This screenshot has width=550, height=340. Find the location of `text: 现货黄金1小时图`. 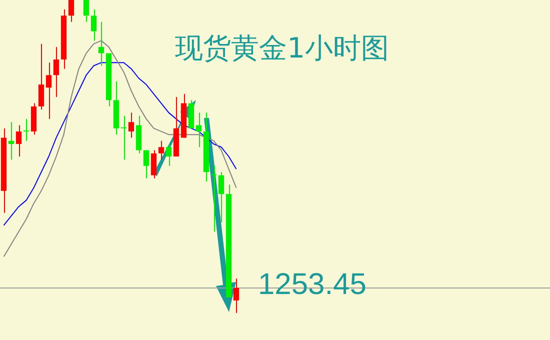

text: 现货黄金1小时图 is located at coordinates (282, 47).